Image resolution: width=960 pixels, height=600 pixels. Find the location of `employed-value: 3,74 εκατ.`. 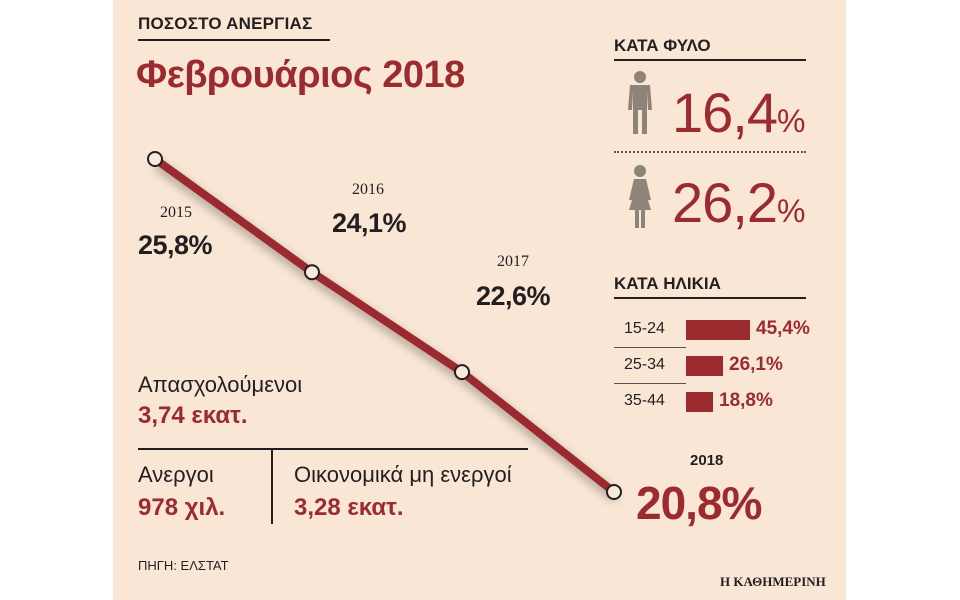

employed-value: 3,74 εκατ. is located at coordinates (193, 415).